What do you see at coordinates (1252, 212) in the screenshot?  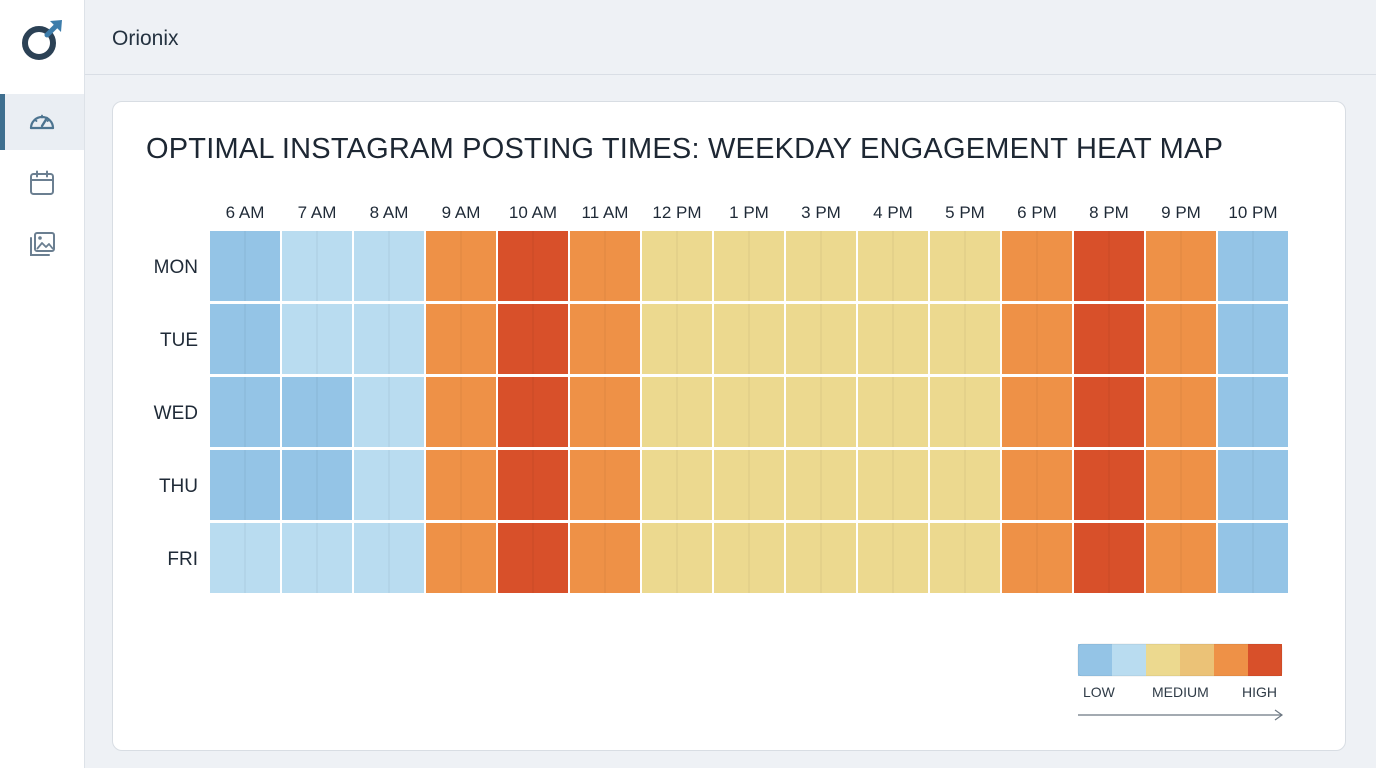 I see `x-tick-label: 10 PM` at bounding box center [1252, 212].